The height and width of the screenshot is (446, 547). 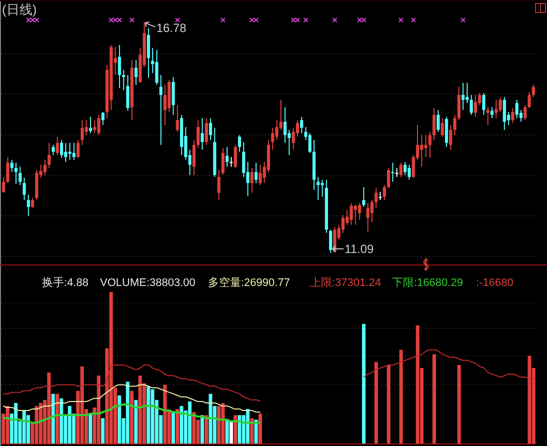 I want to click on text: 上限:37301.24, so click(x=345, y=282).